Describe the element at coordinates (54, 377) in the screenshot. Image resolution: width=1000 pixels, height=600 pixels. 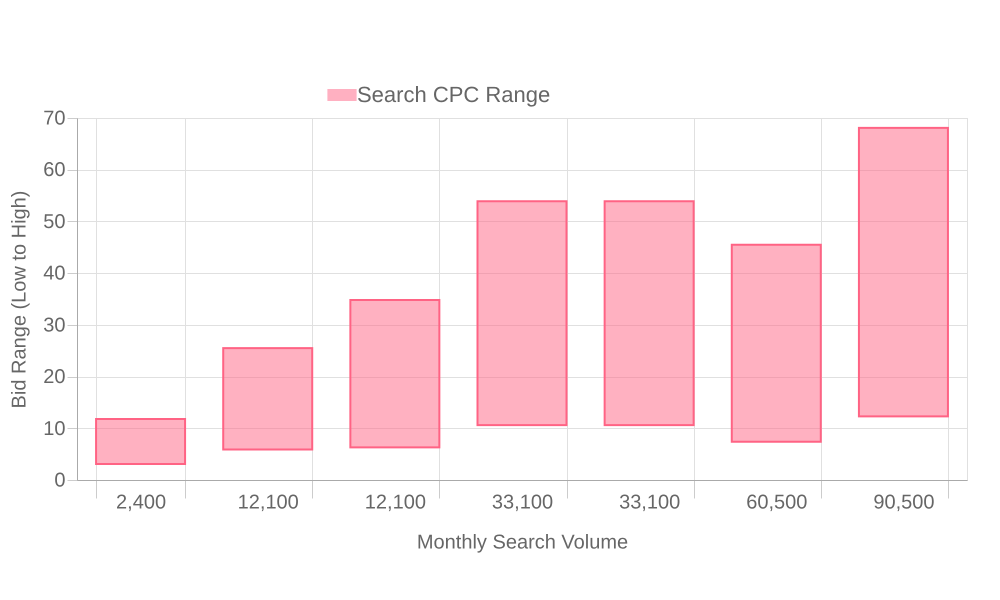
I see `y-tick-label: 20` at that location.